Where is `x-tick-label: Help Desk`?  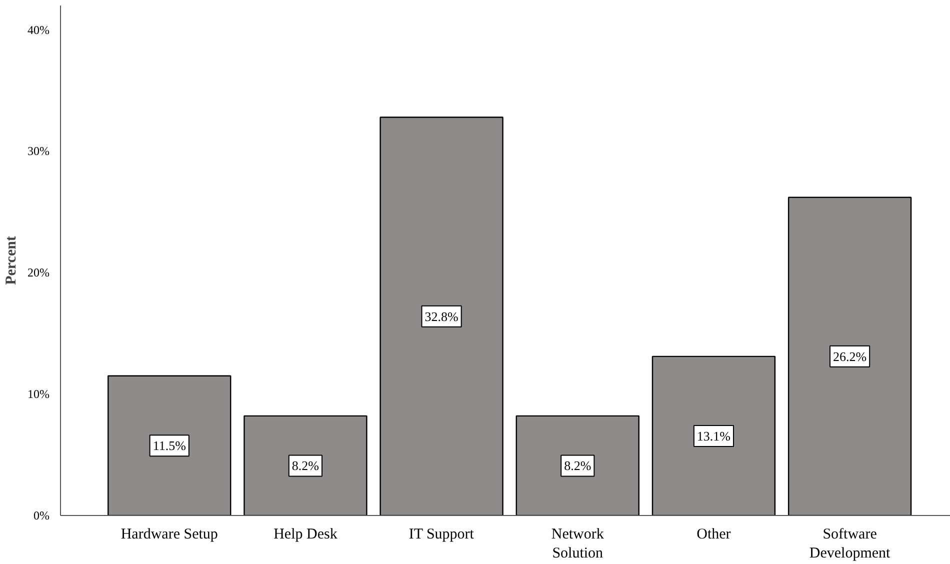 x-tick-label: Help Desk is located at coordinates (306, 534).